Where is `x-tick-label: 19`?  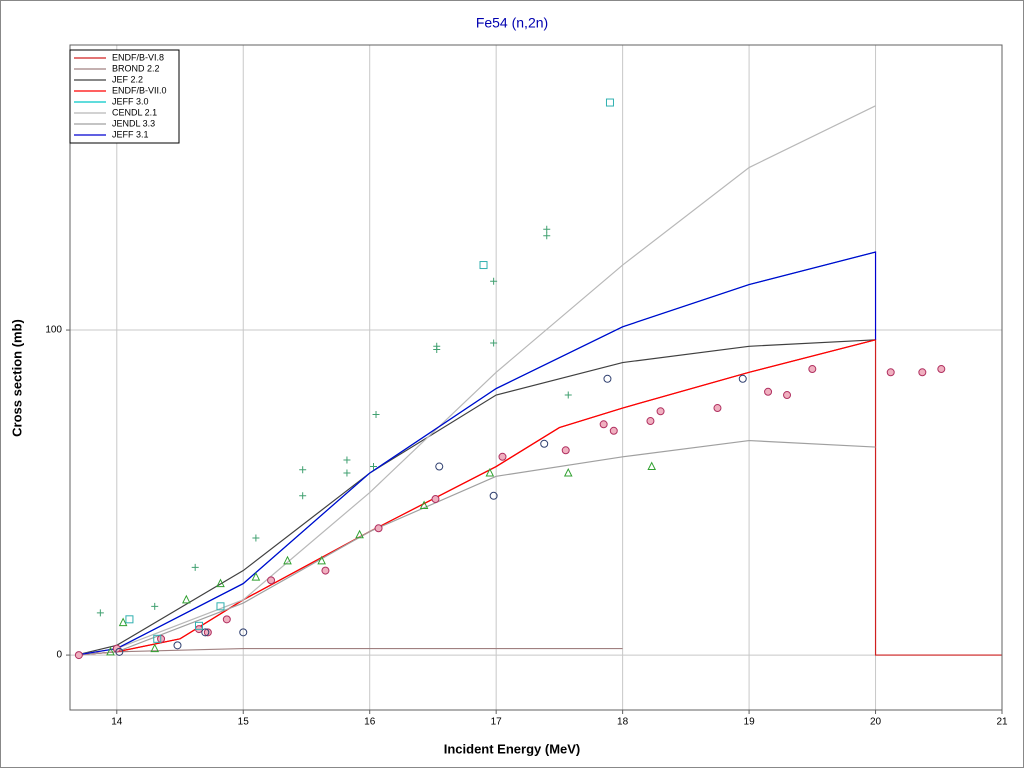 x-tick-label: 19 is located at coordinates (750, 722).